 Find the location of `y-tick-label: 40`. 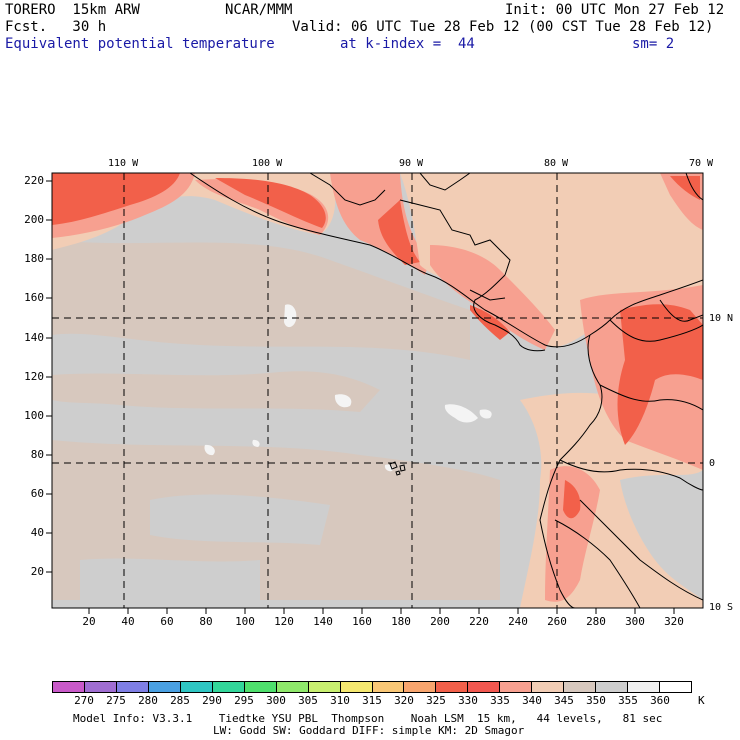

y-tick-label: 40 is located at coordinates (37, 532).